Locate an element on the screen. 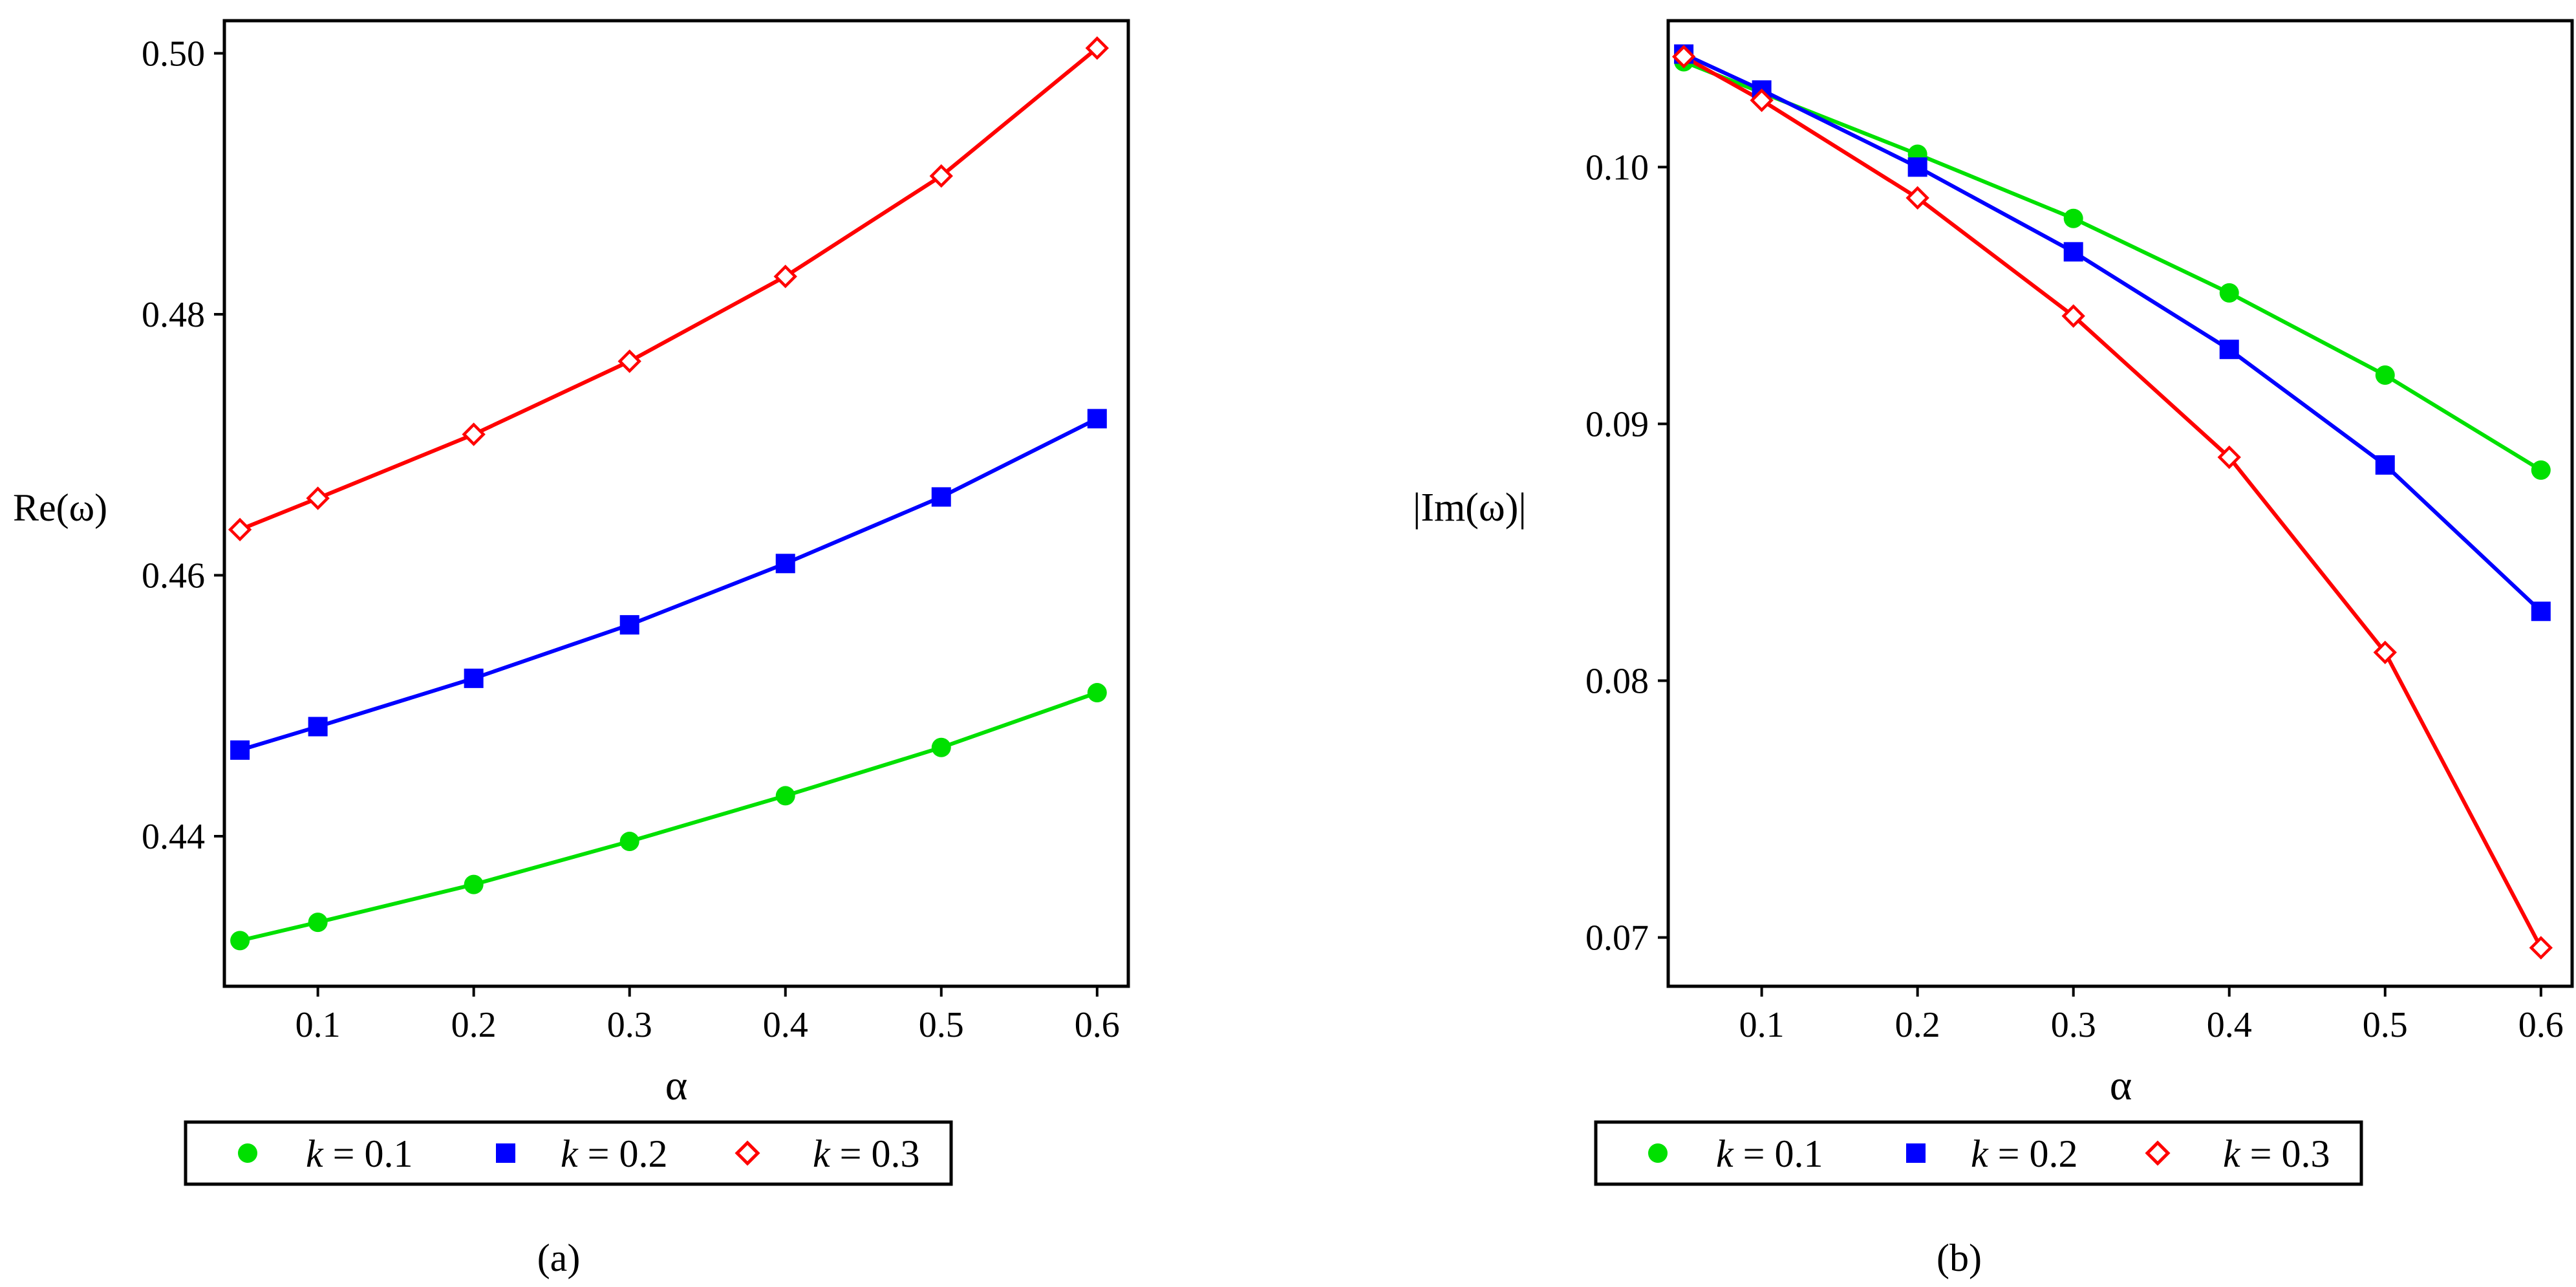 The height and width of the screenshot is (1287, 2576). panel-a-legend: k = 0.1 k = 0.2 k = 0.3 is located at coordinates (568, 1153).